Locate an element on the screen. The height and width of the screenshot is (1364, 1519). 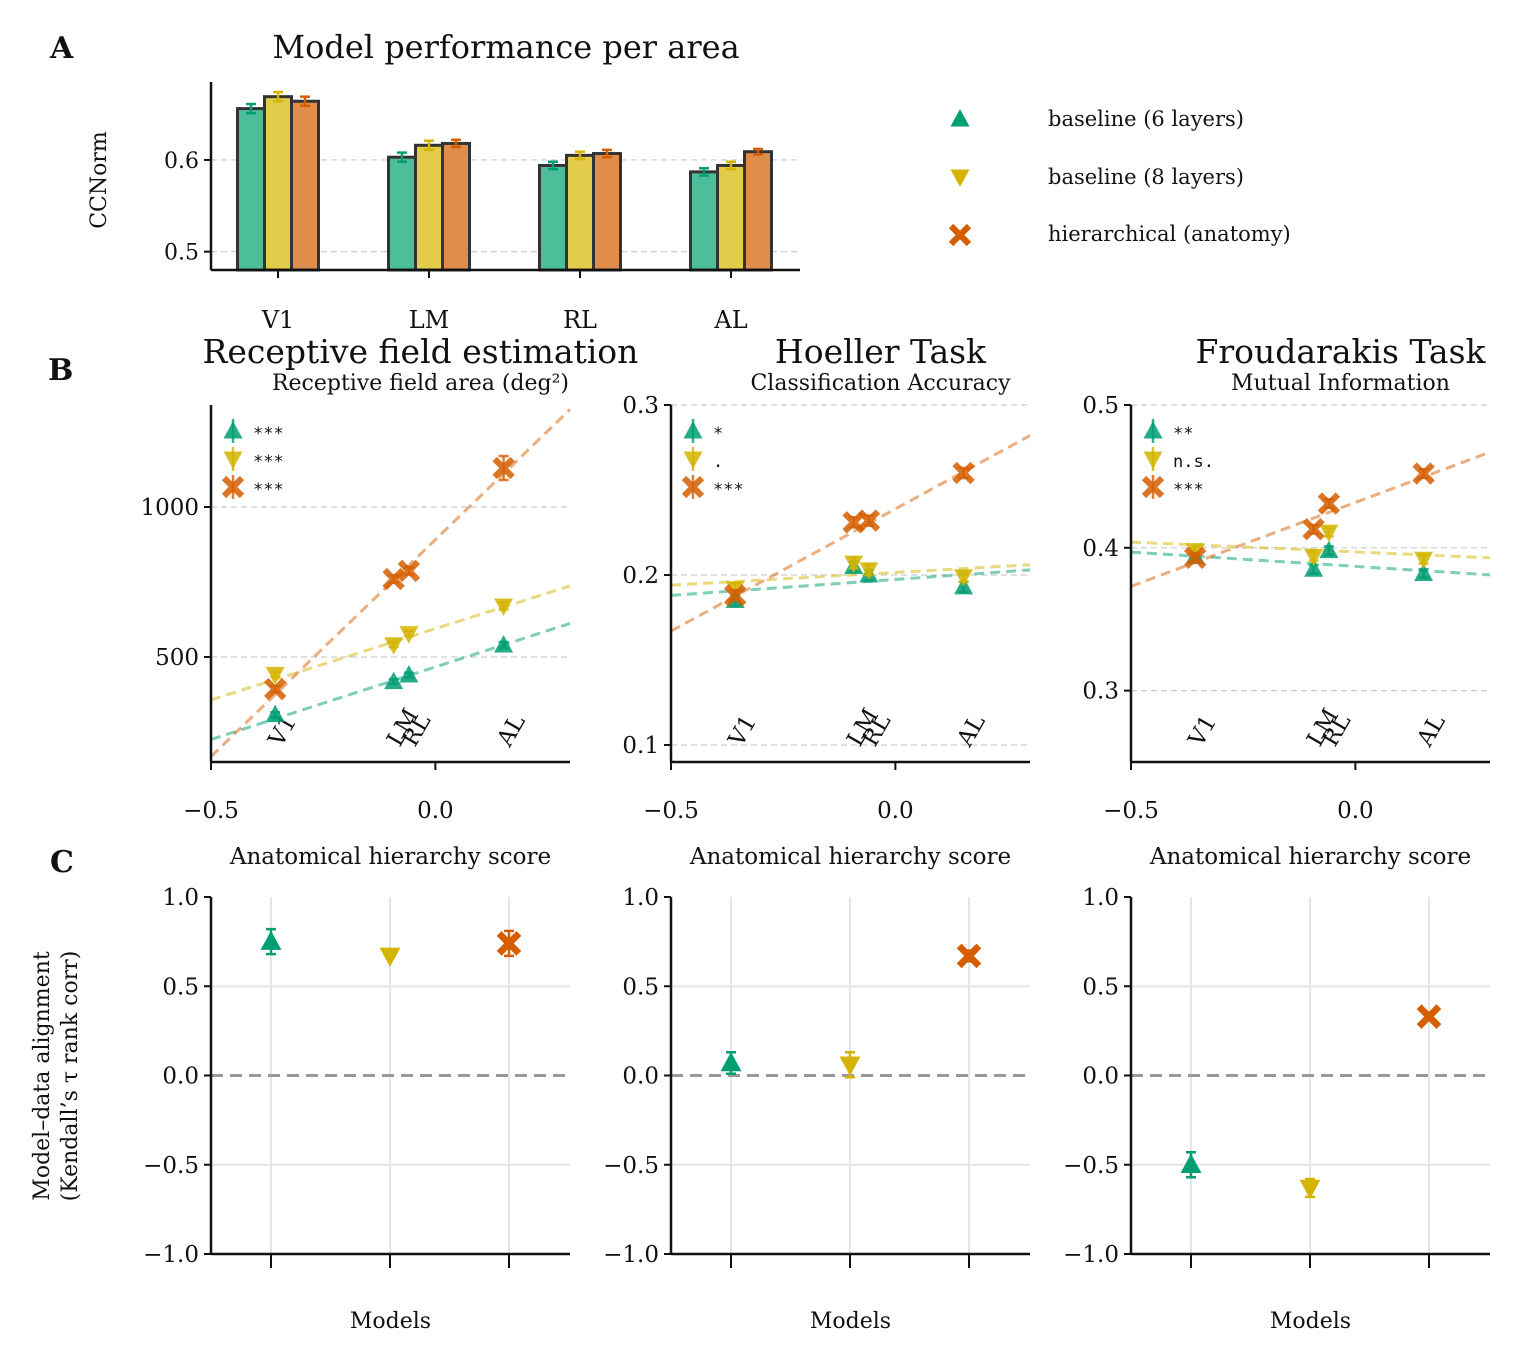
chart-title: Froudarakis Task is located at coordinates (1340, 351).